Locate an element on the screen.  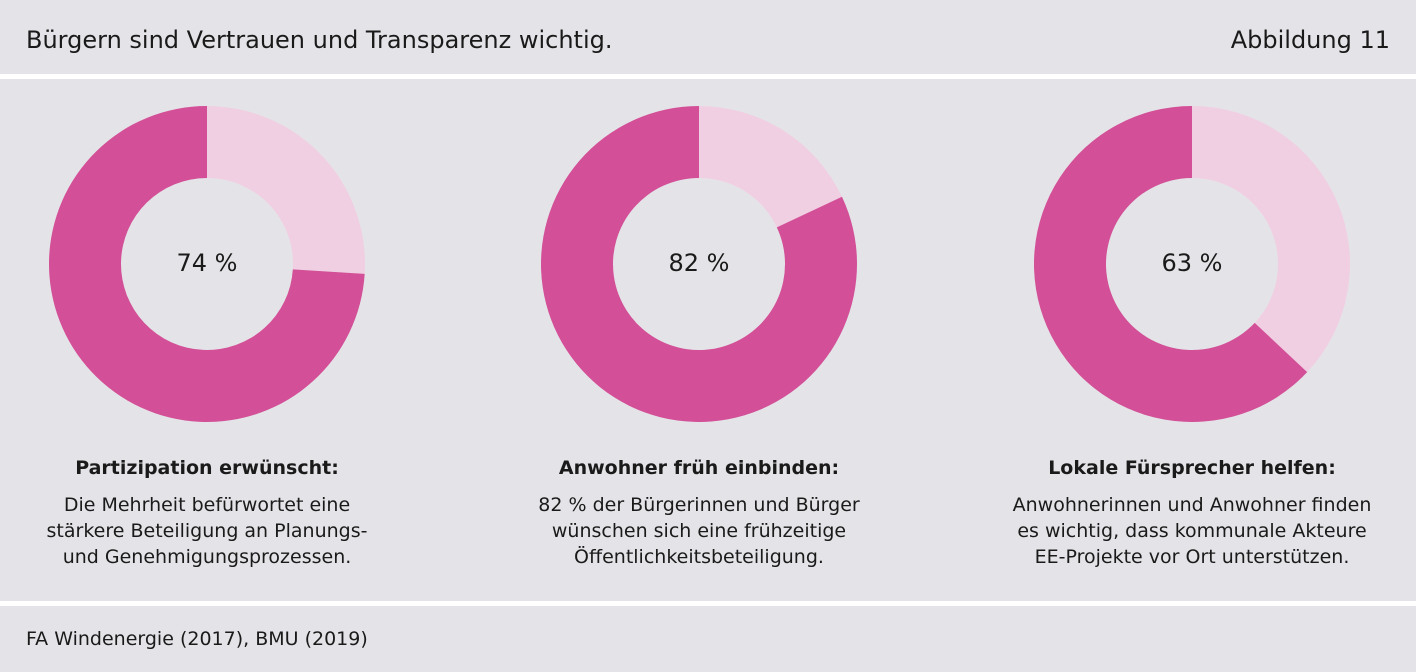
description-line: Öffentlichkeitsbeteiligung. is located at coordinates (699, 557).